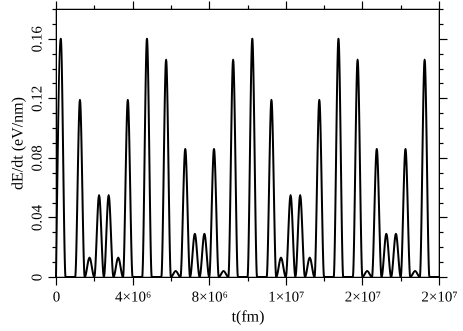  What do you see at coordinates (133, 298) in the screenshot?
I see `x-tick-label: 4×10⁶` at bounding box center [133, 298].